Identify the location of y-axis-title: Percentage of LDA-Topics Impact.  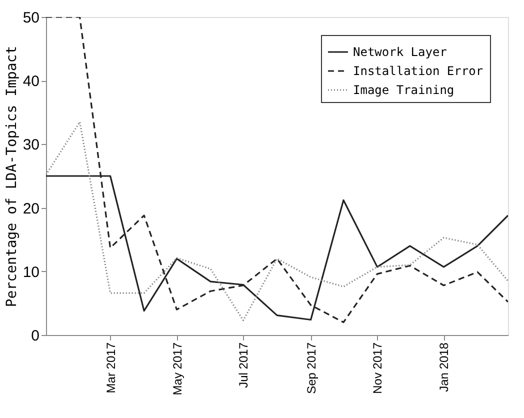
(12, 177).